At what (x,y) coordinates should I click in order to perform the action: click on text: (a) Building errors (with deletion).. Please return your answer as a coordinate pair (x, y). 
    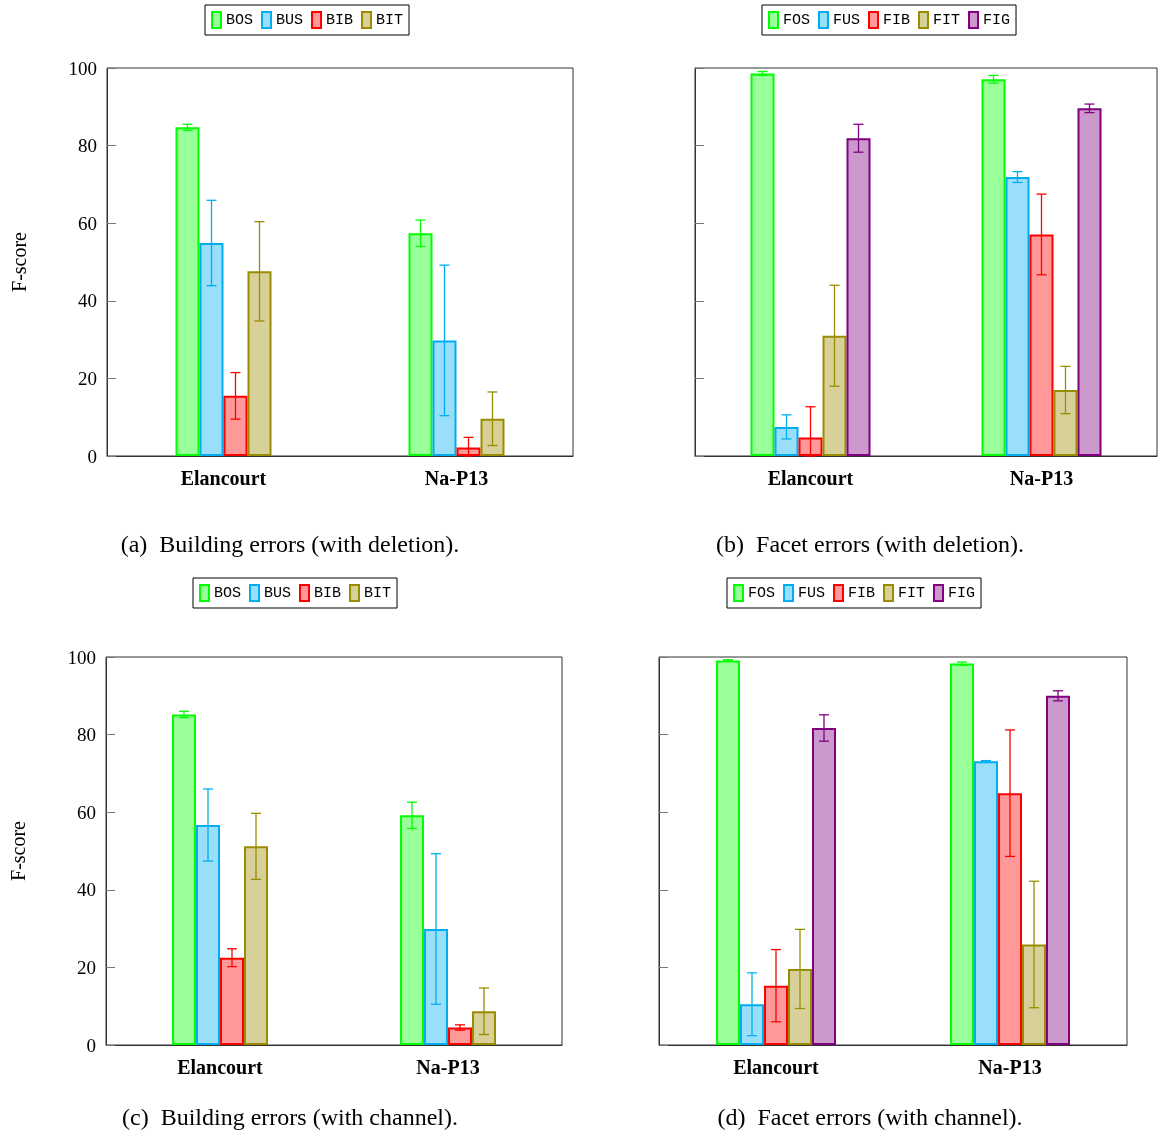
    Looking at the image, I should click on (290, 544).